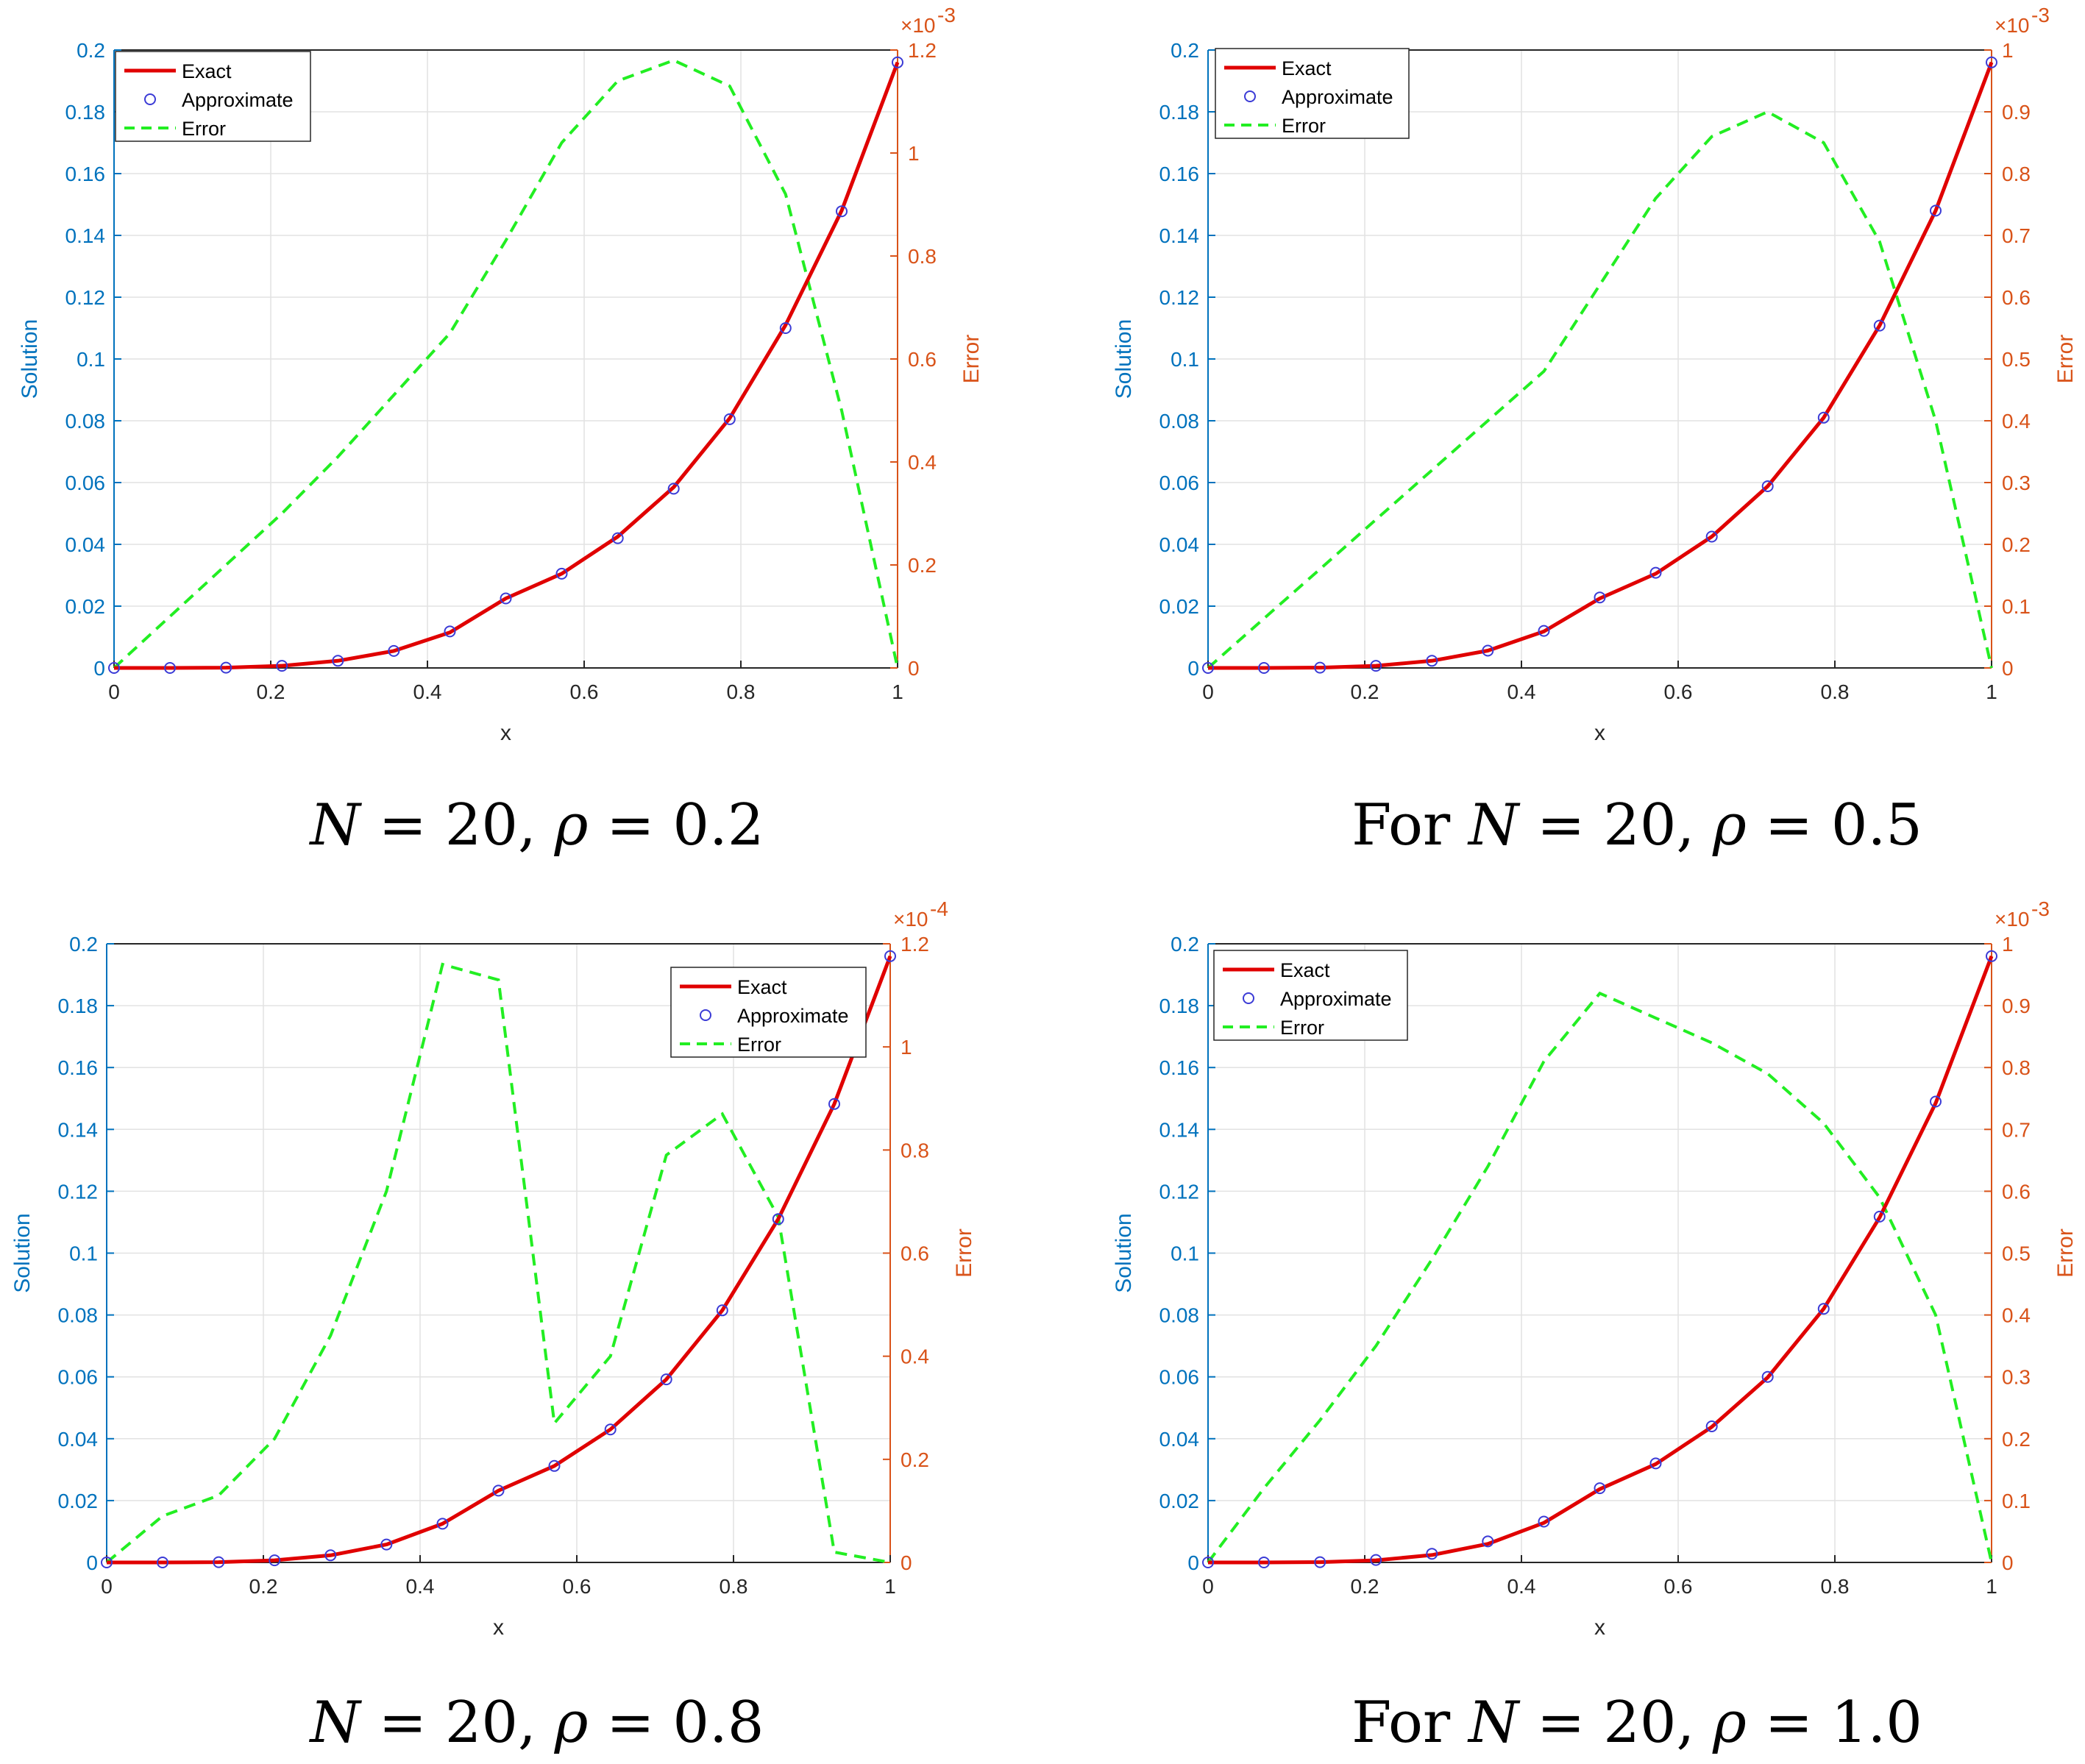 The height and width of the screenshot is (1764, 2085). I want to click on caption-eq: = 0.5, so click(1835, 825).